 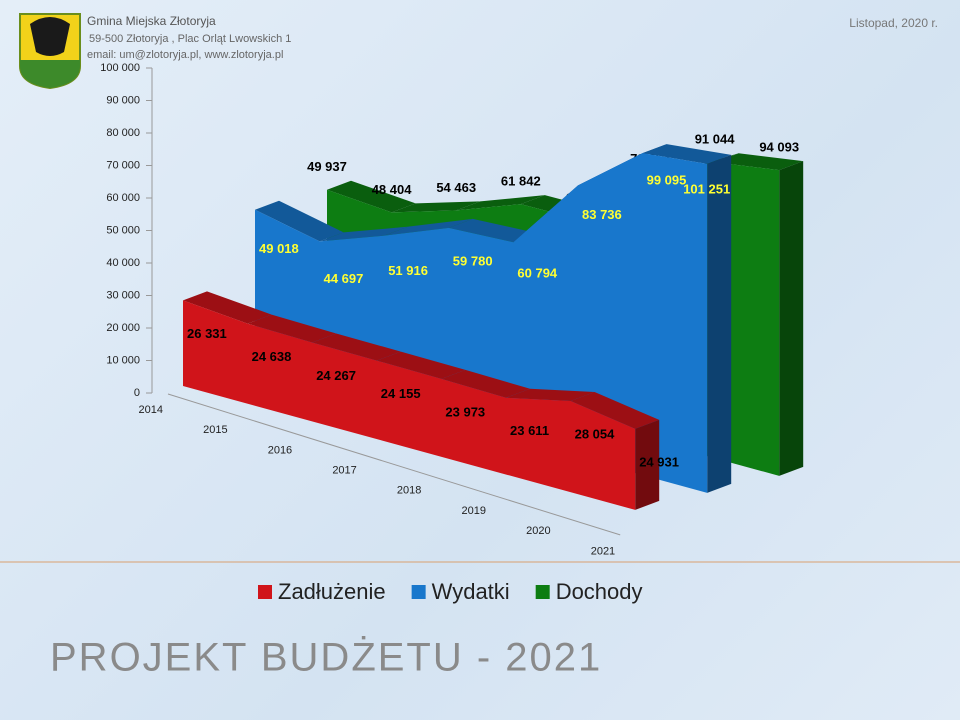 I want to click on organization: Gmina Miejska Złotoryja, so click(x=151, y=21).